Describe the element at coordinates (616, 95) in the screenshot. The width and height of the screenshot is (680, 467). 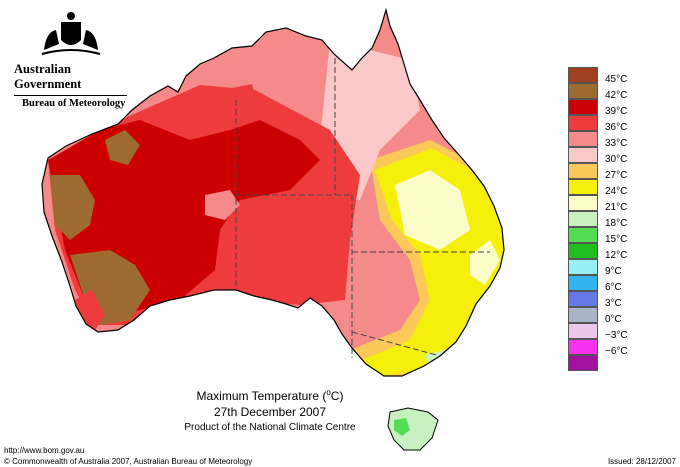
I see `legend-label: 42°C` at that location.